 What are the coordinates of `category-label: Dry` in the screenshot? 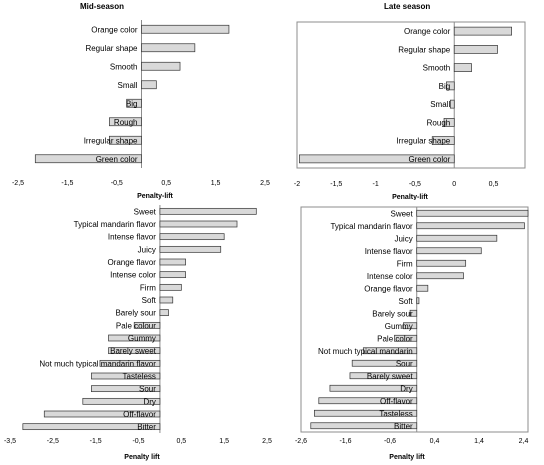 It's located at (149, 401).